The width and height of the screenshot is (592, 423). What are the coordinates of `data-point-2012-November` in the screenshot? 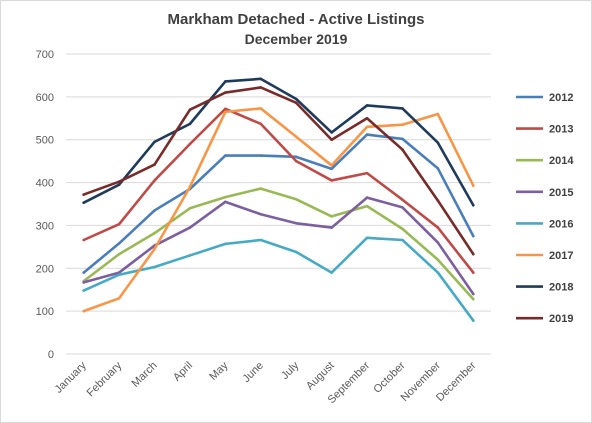 It's located at (438, 168).